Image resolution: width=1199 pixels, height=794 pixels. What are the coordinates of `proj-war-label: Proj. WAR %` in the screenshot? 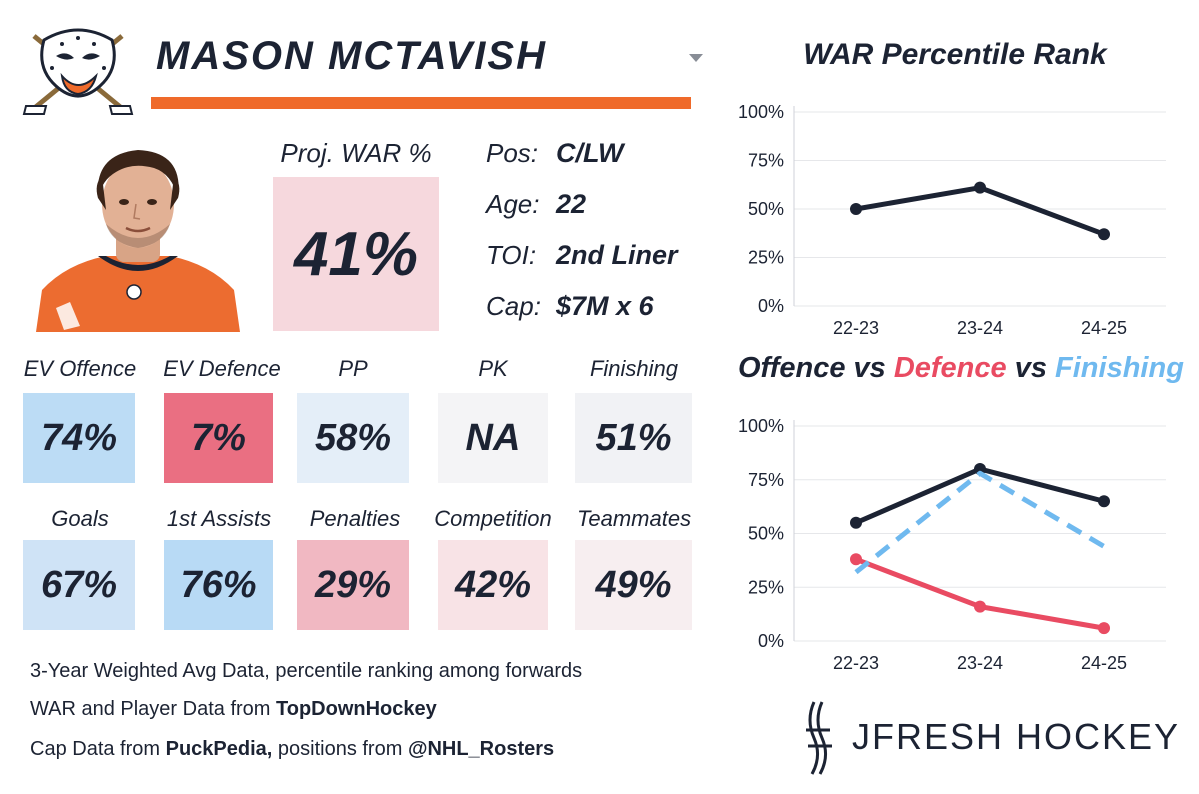 It's located at (356, 153).